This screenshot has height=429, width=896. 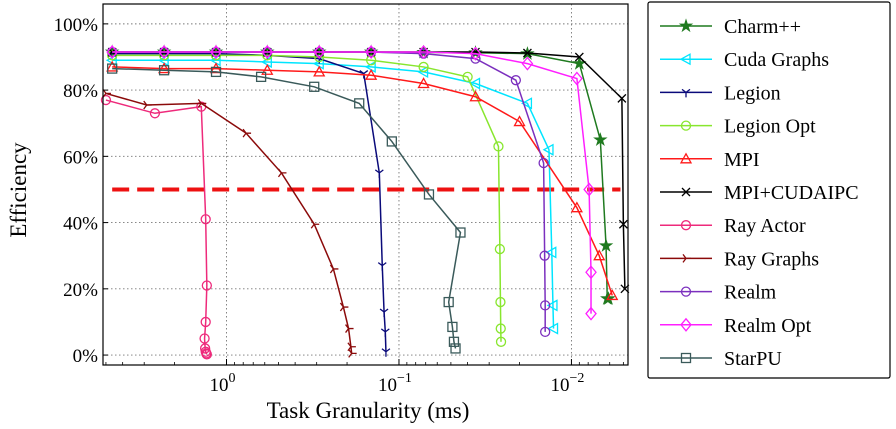 I want to click on legend-marker-mpi, so click(x=686, y=158).